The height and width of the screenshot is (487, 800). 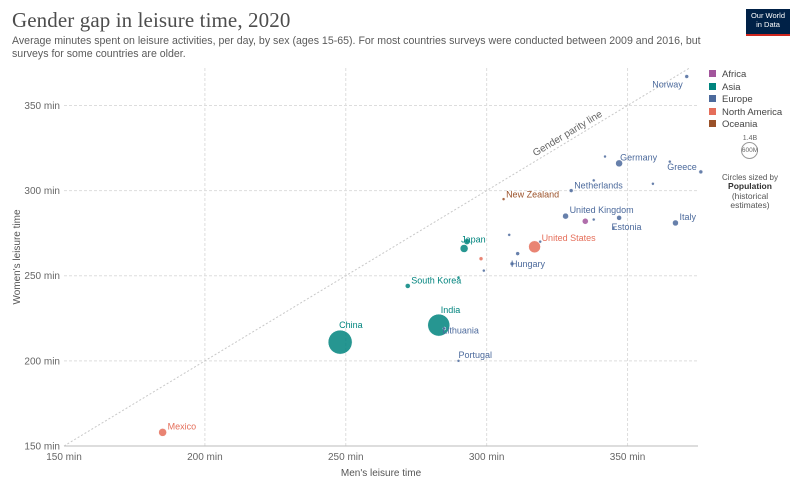 I want to click on size-circle-icon, so click(x=749, y=150).